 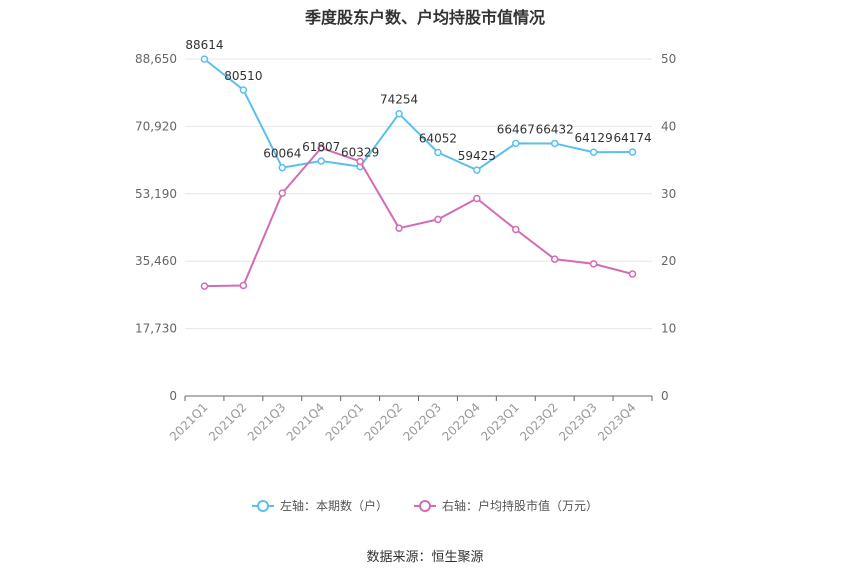 What do you see at coordinates (360, 153) in the screenshot?
I see `data-label: 60329` at bounding box center [360, 153].